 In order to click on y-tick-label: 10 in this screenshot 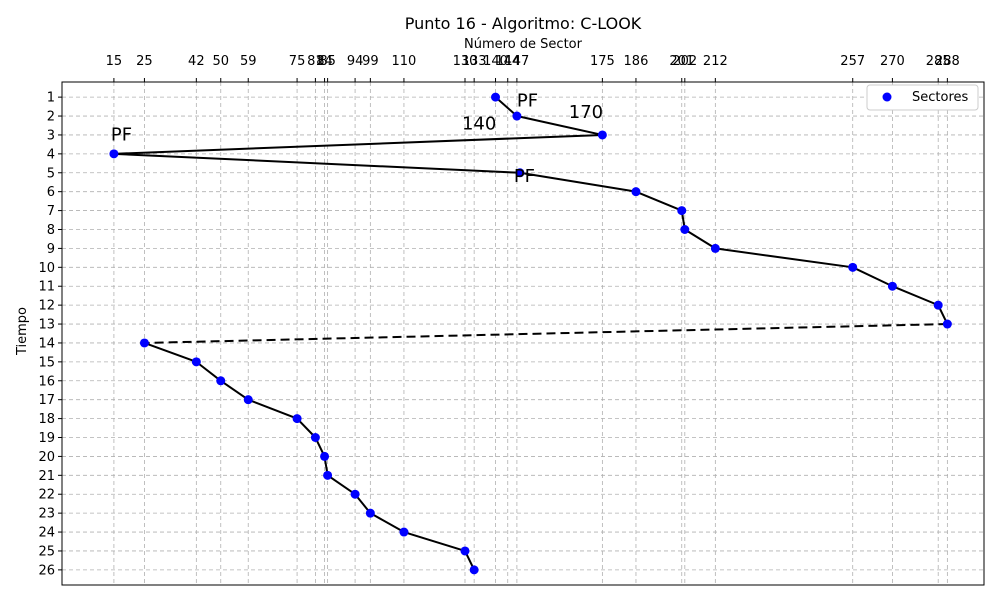, I will do `click(46, 268)`.